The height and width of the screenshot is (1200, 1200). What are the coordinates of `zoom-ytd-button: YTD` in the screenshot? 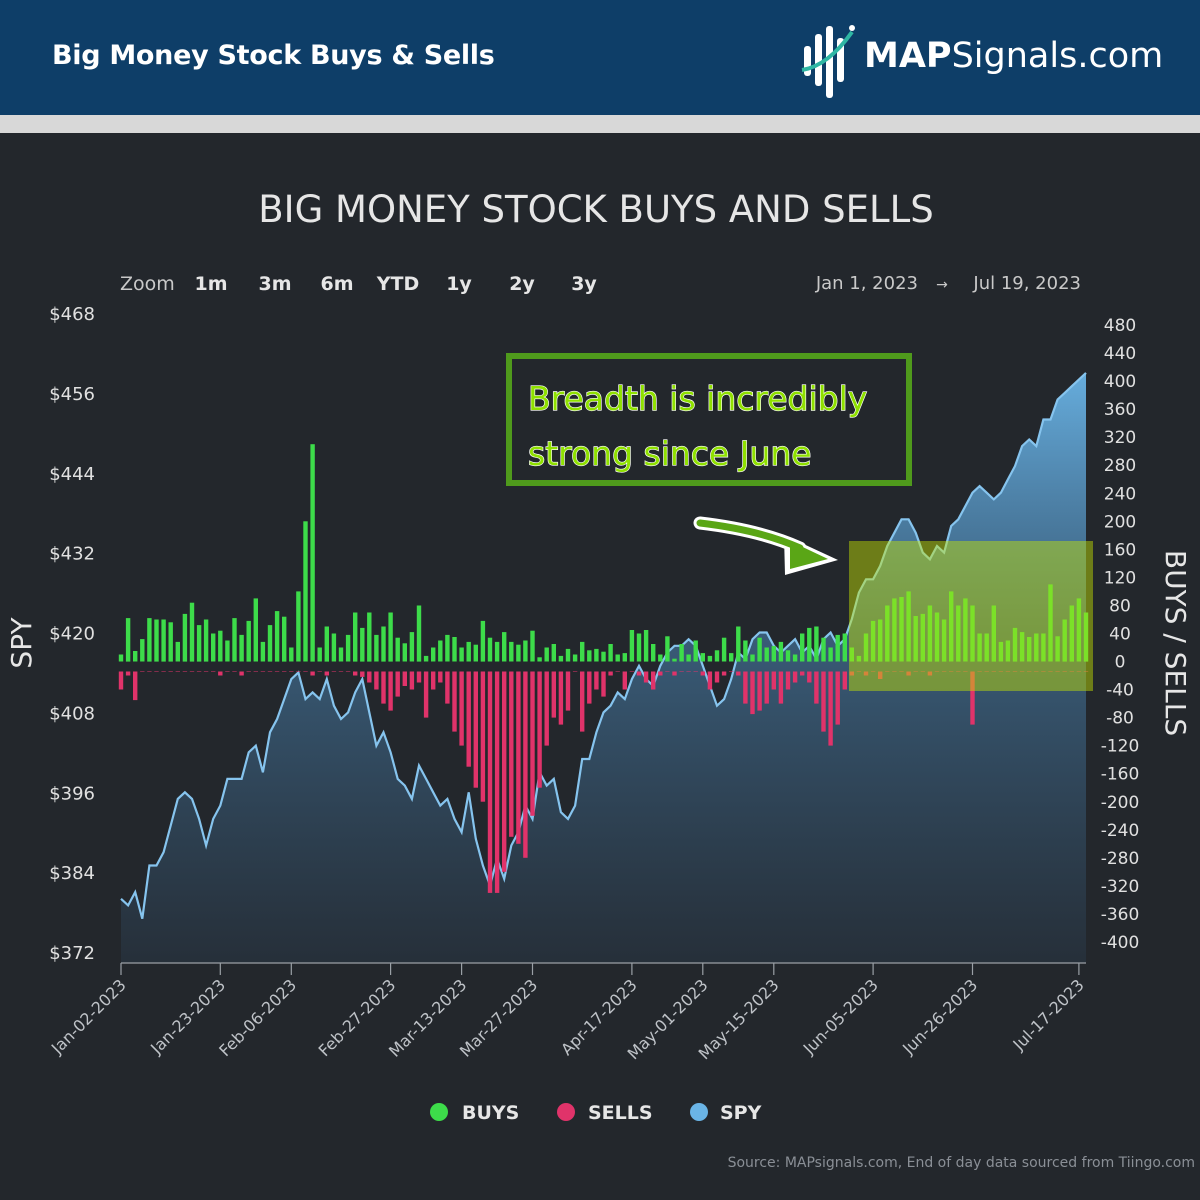 It's located at (398, 284).